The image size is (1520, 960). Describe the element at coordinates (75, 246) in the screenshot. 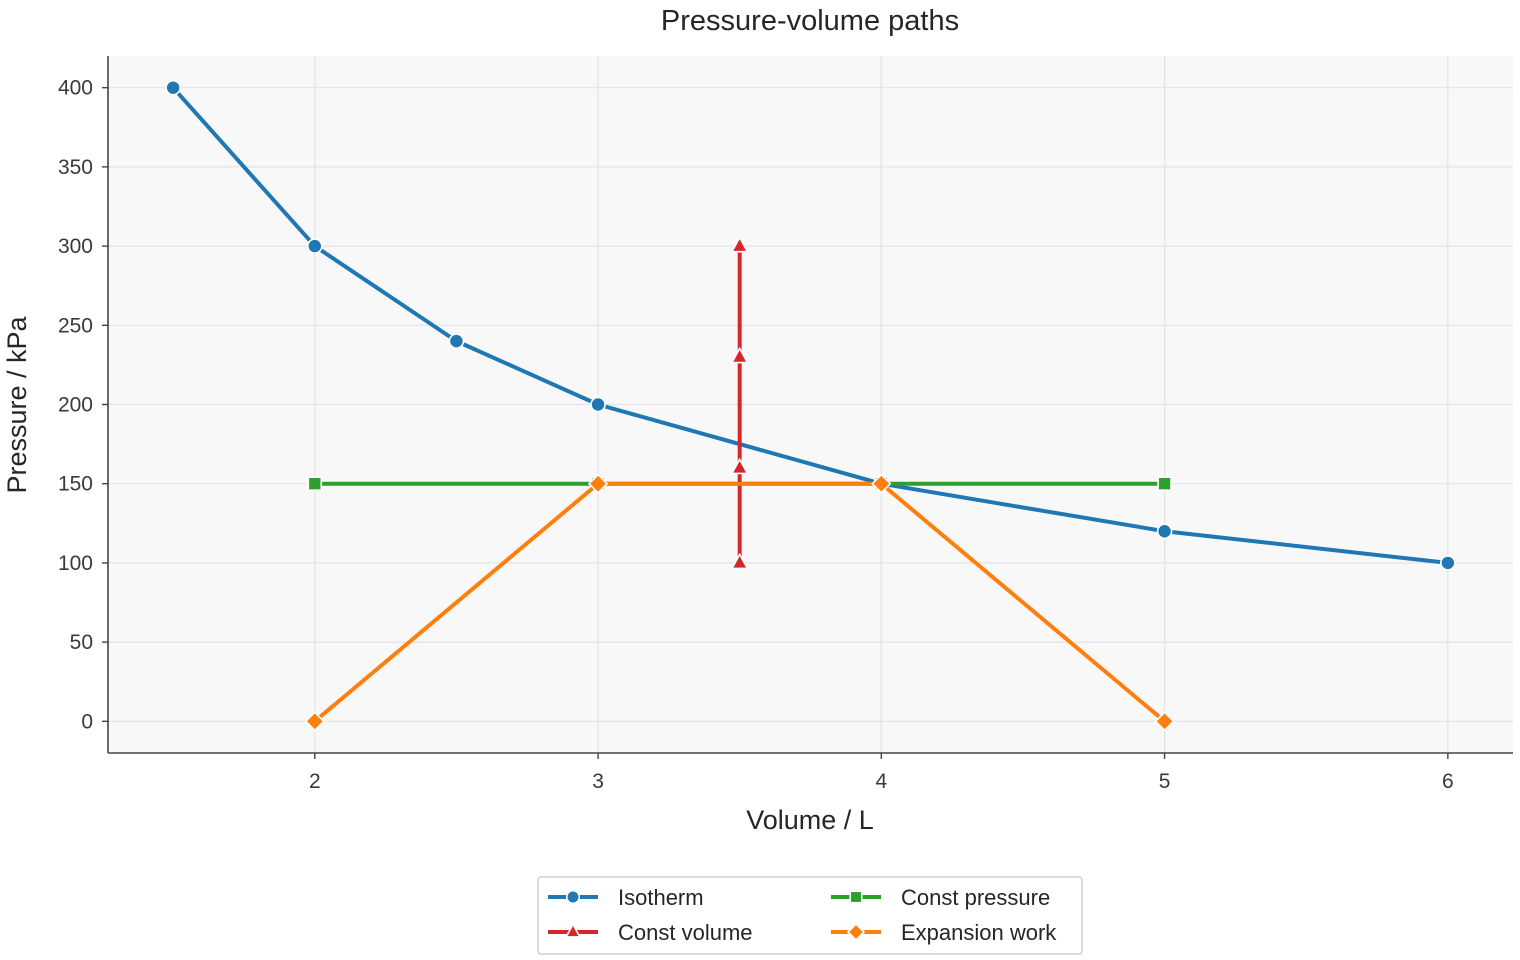

I see `y-tick-label: 300` at that location.